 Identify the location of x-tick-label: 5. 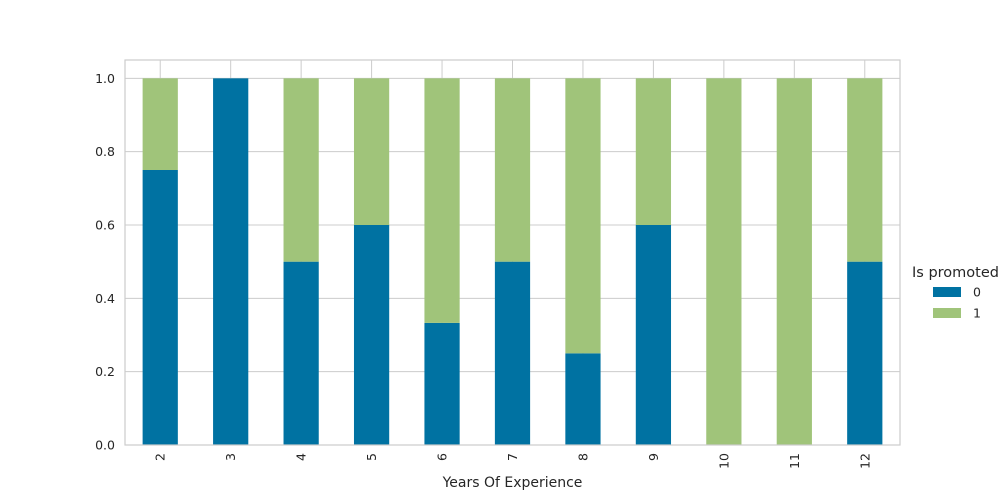
(371, 457).